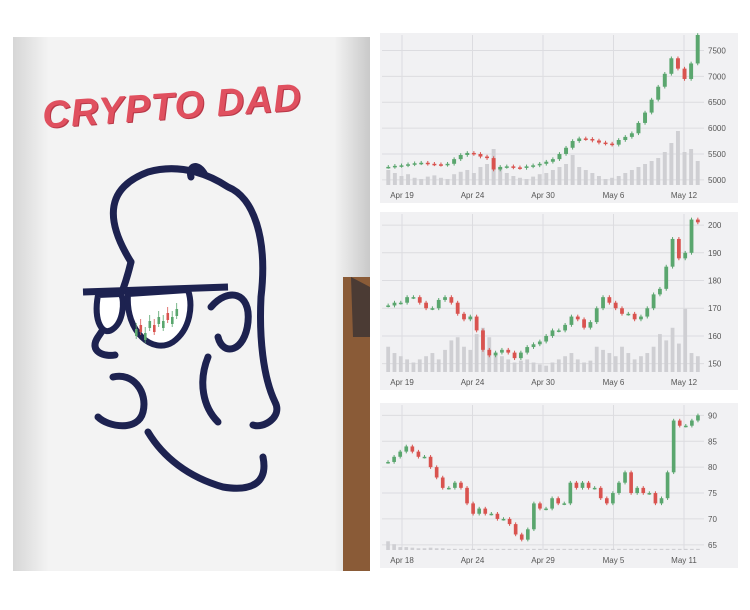 The image size is (750, 610). Describe the element at coordinates (712, 441) in the screenshot. I see `y-tick-label: 85` at that location.